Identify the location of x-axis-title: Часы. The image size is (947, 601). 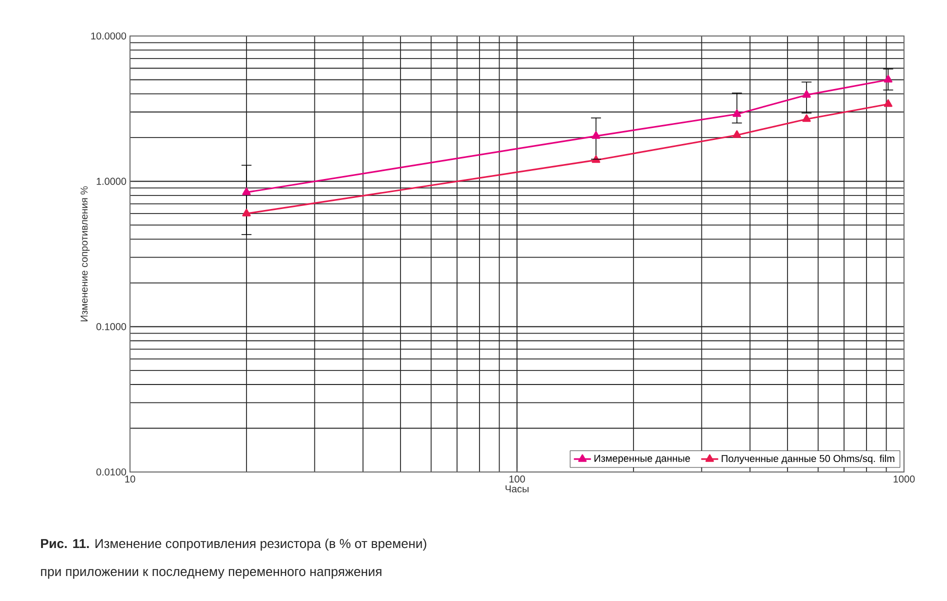
(517, 488).